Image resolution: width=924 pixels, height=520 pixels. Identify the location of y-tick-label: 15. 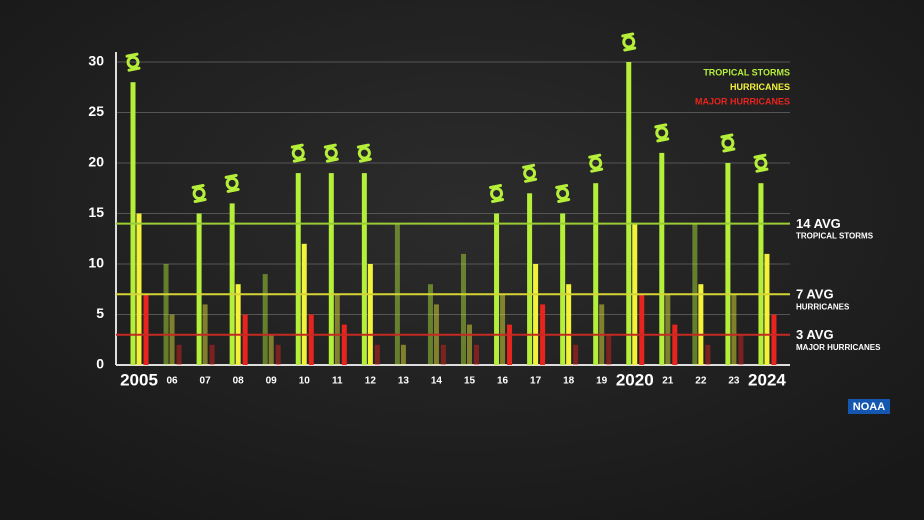
(96, 212).